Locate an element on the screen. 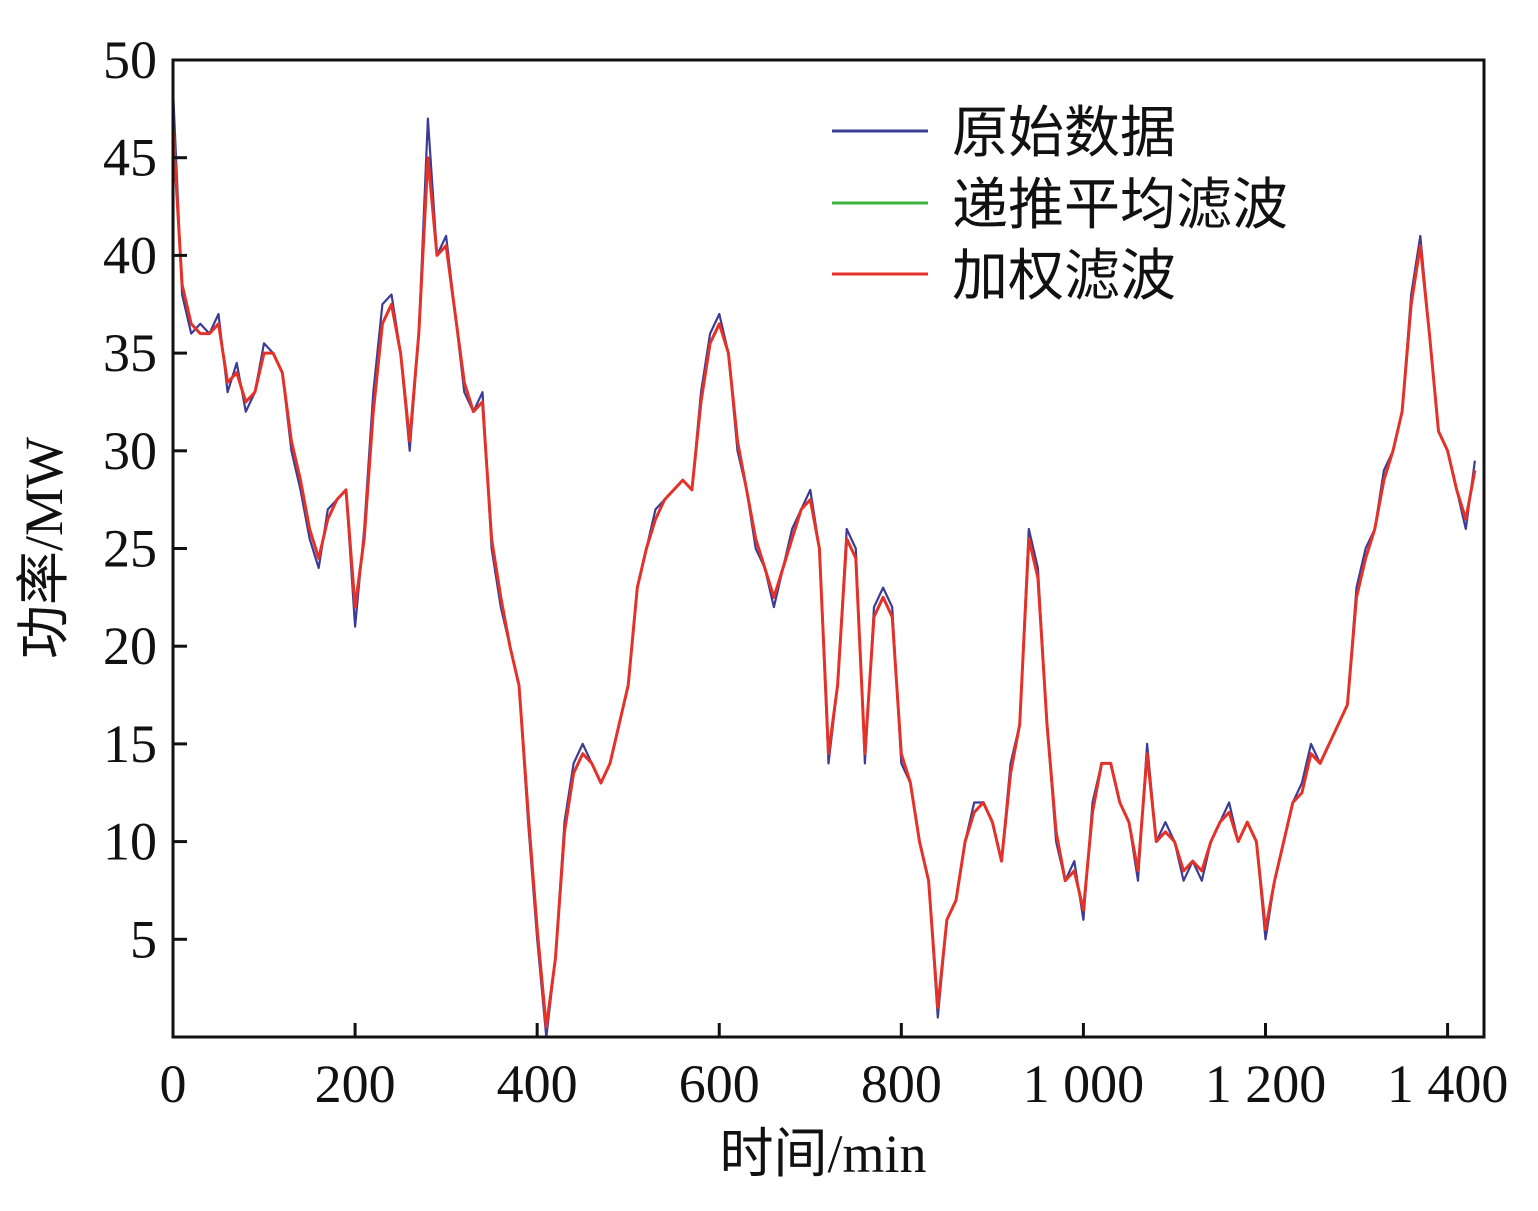 Image resolution: width=1538 pixels, height=1211 pixels. y-tick-label: 30 is located at coordinates (130, 451).